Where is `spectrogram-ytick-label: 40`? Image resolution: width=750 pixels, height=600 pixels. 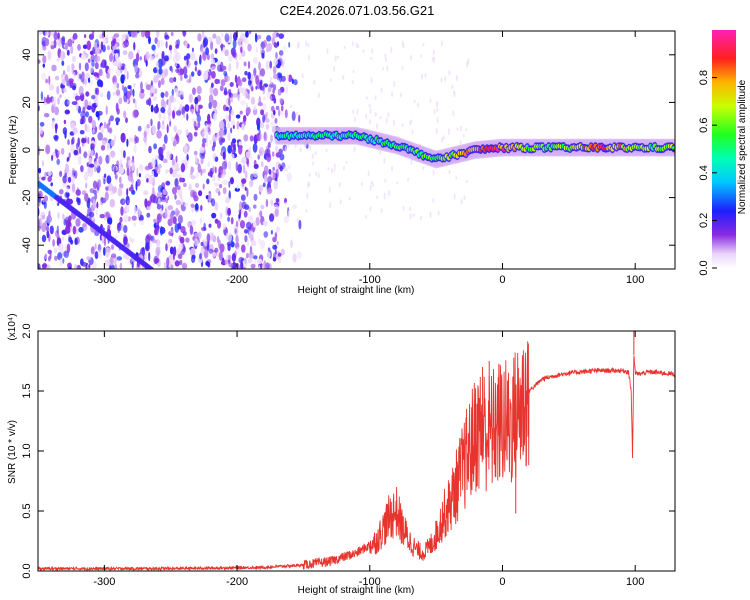 spectrogram-ytick-label: 40 is located at coordinates (27, 55).